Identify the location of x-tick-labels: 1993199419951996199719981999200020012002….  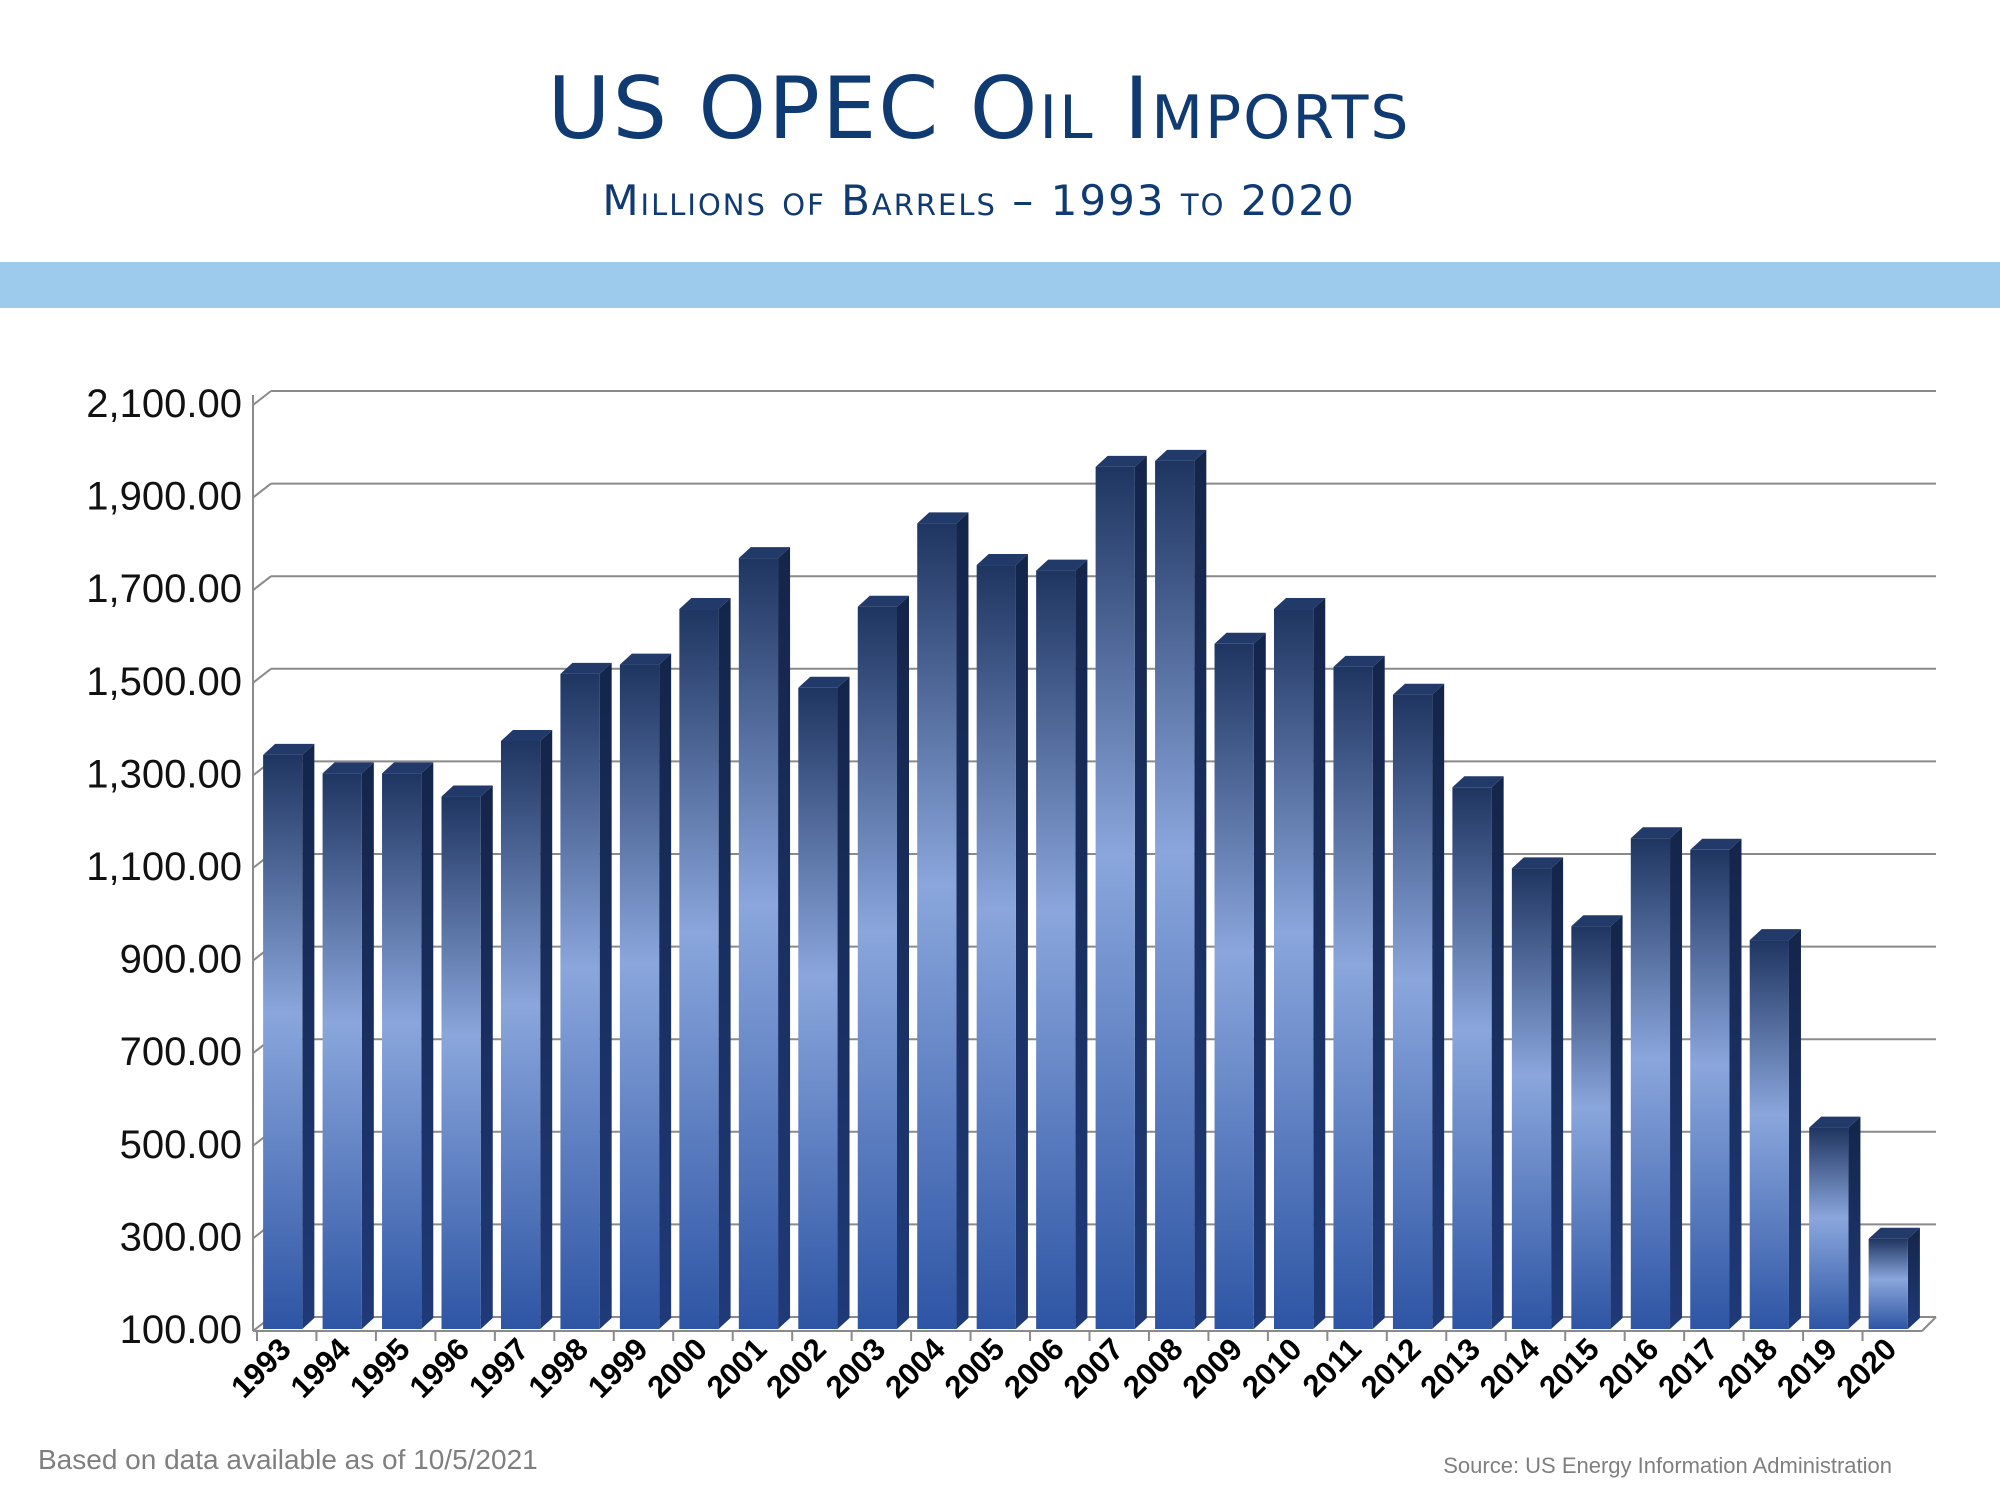
(1063, 1368).